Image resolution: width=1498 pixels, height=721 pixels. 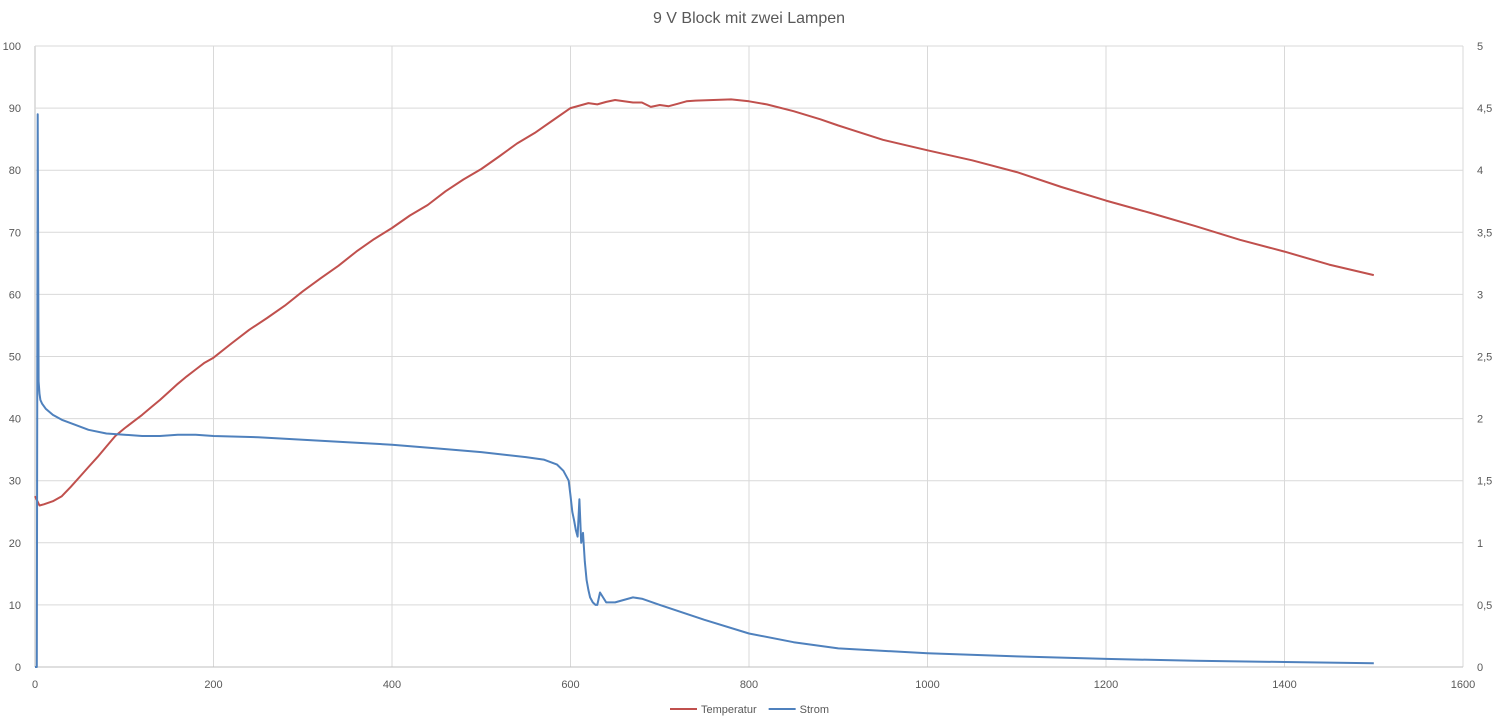 I want to click on y2-tick-label: 4,5, so click(x=1484, y=109).